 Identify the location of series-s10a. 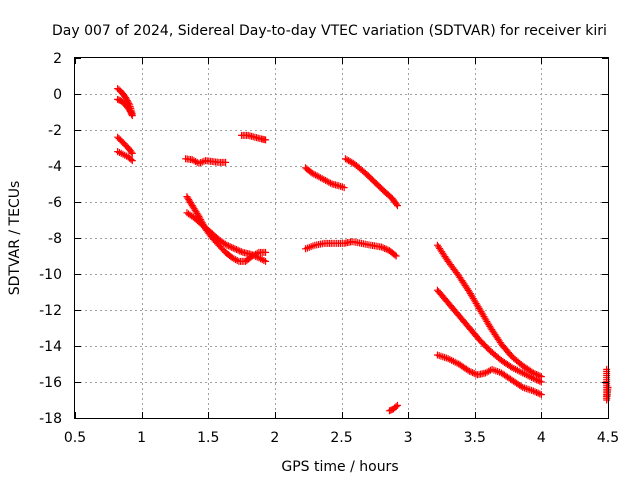
(489, 311).